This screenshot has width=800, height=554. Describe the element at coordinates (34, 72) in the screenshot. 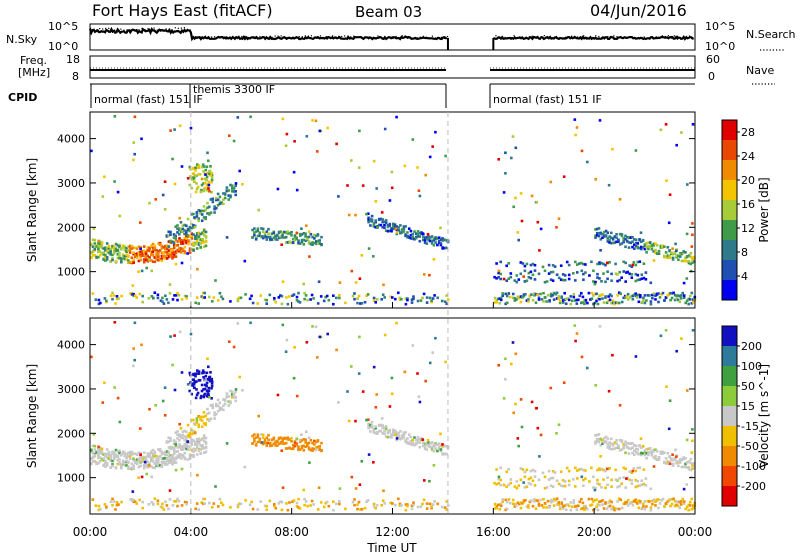

I see `freq-label-2: [MHz]` at that location.